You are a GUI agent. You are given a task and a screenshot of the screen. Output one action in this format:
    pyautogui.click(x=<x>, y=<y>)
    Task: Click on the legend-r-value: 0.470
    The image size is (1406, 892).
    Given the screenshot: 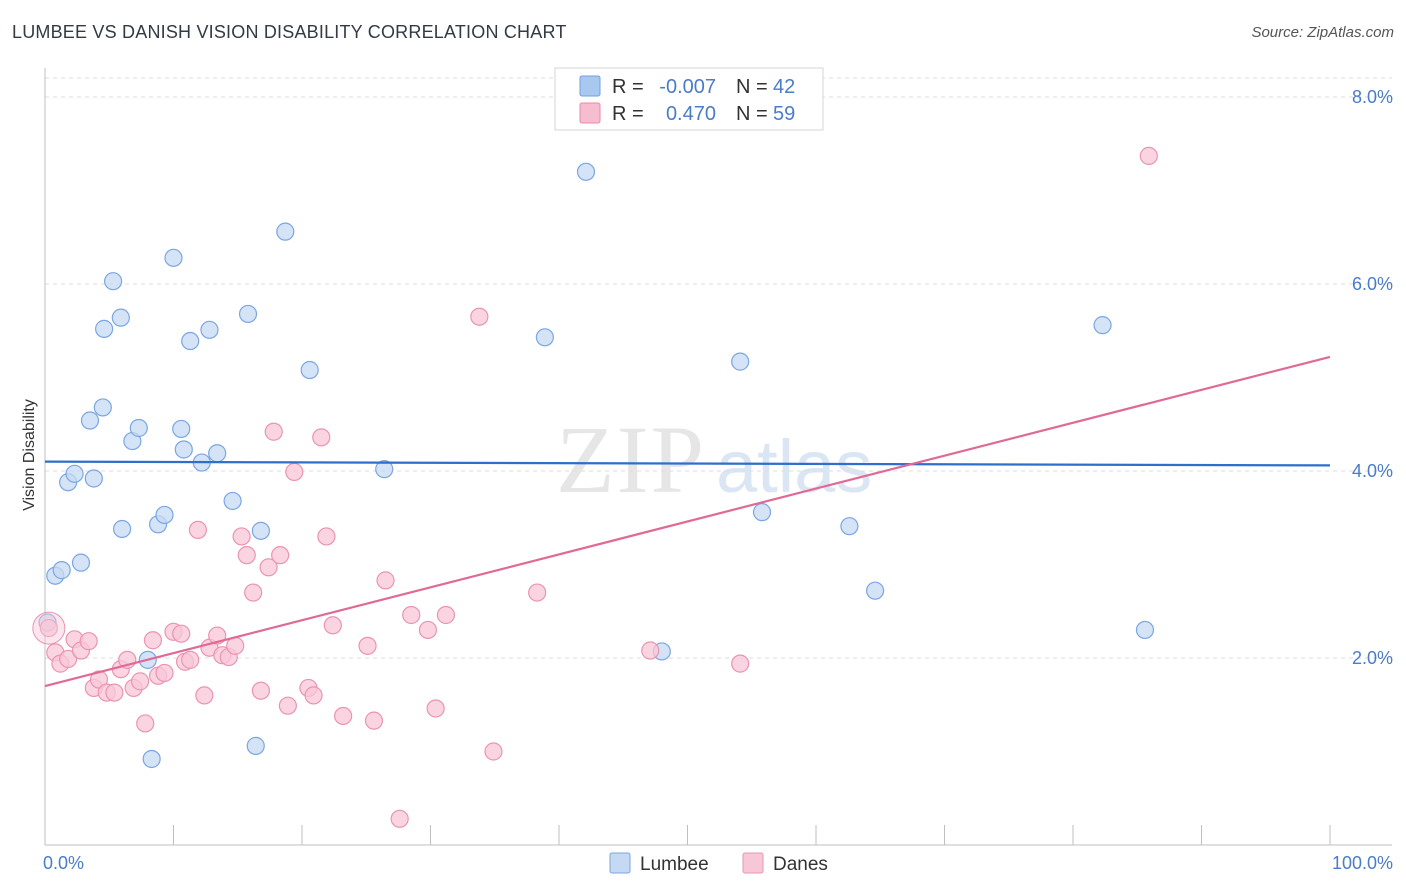 What is the action you would take?
    pyautogui.click(x=691, y=114)
    